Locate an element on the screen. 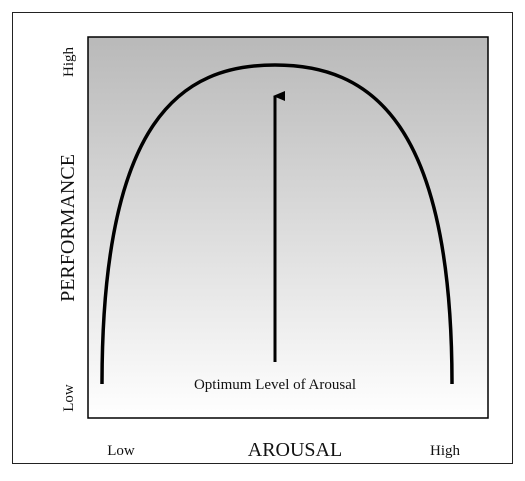  y-high: High is located at coordinates (69, 62).